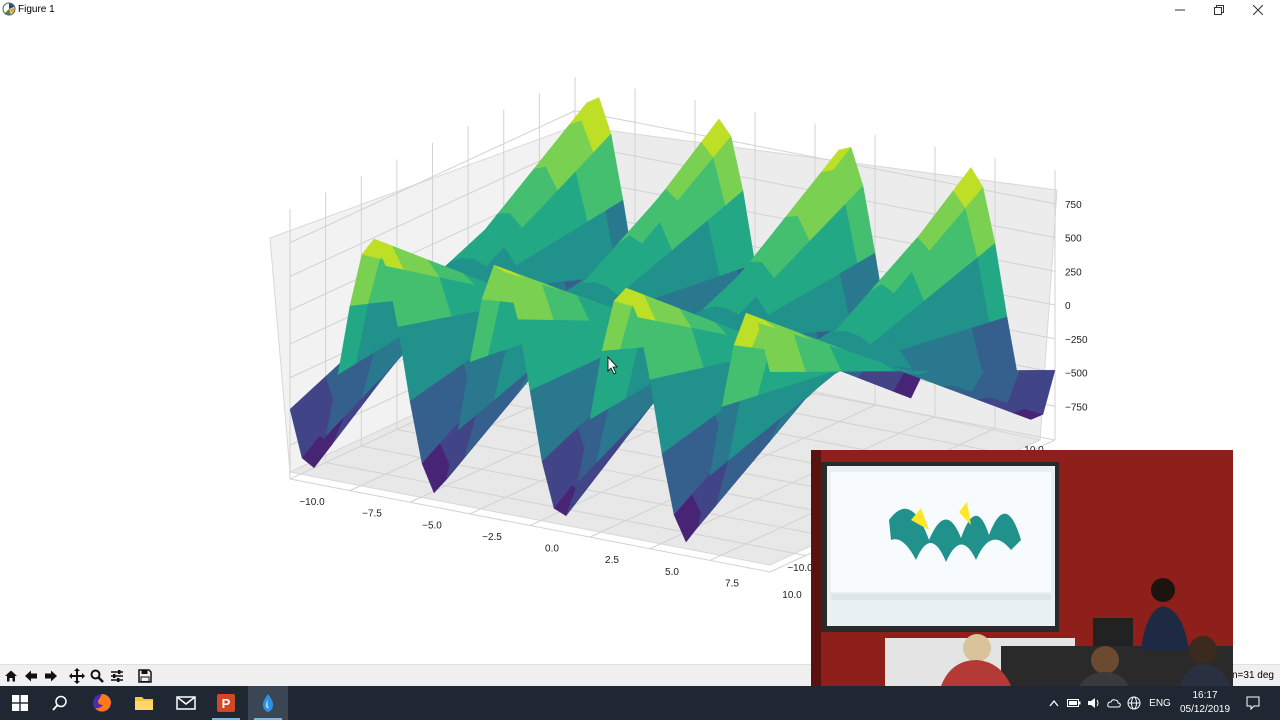 This screenshot has height=720, width=1280. I want to click on clock-date: 05/12/2019, so click(1205, 709).